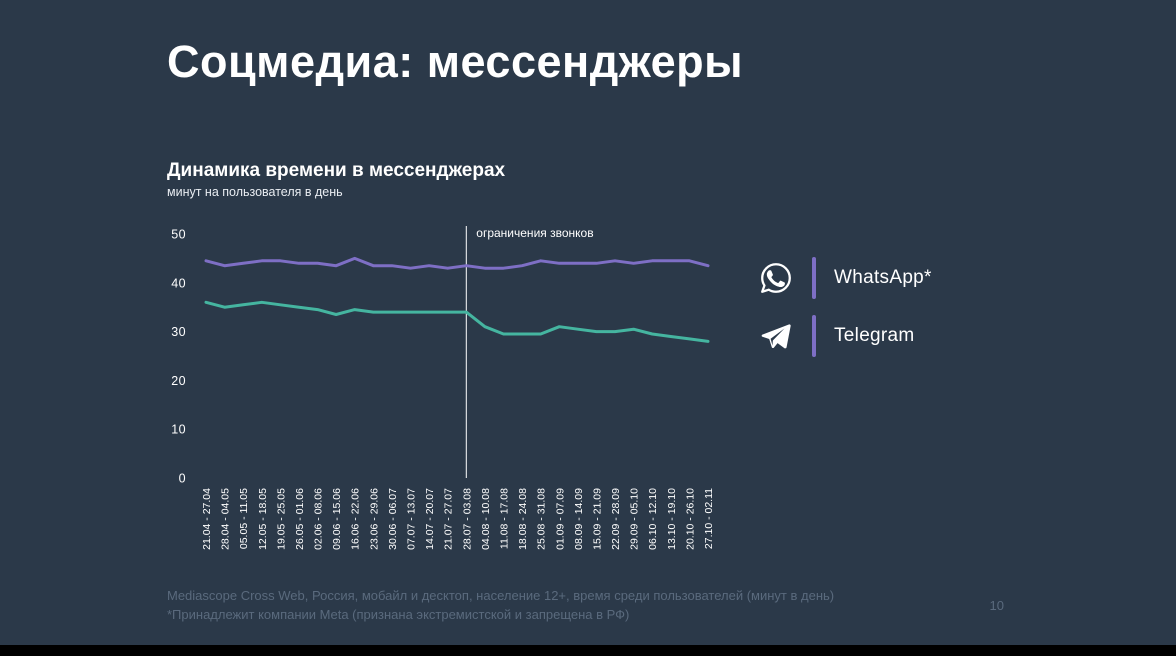  I want to click on svg-text: 19.05 - 25.05, so click(281, 519).